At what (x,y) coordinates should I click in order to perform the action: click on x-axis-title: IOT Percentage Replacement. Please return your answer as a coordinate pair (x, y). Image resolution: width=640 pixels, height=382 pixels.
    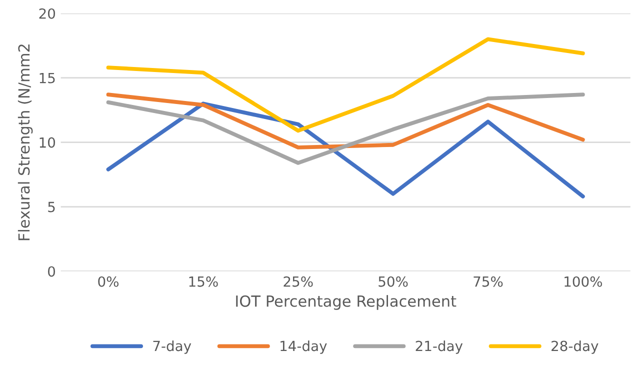
    Looking at the image, I should click on (346, 302).